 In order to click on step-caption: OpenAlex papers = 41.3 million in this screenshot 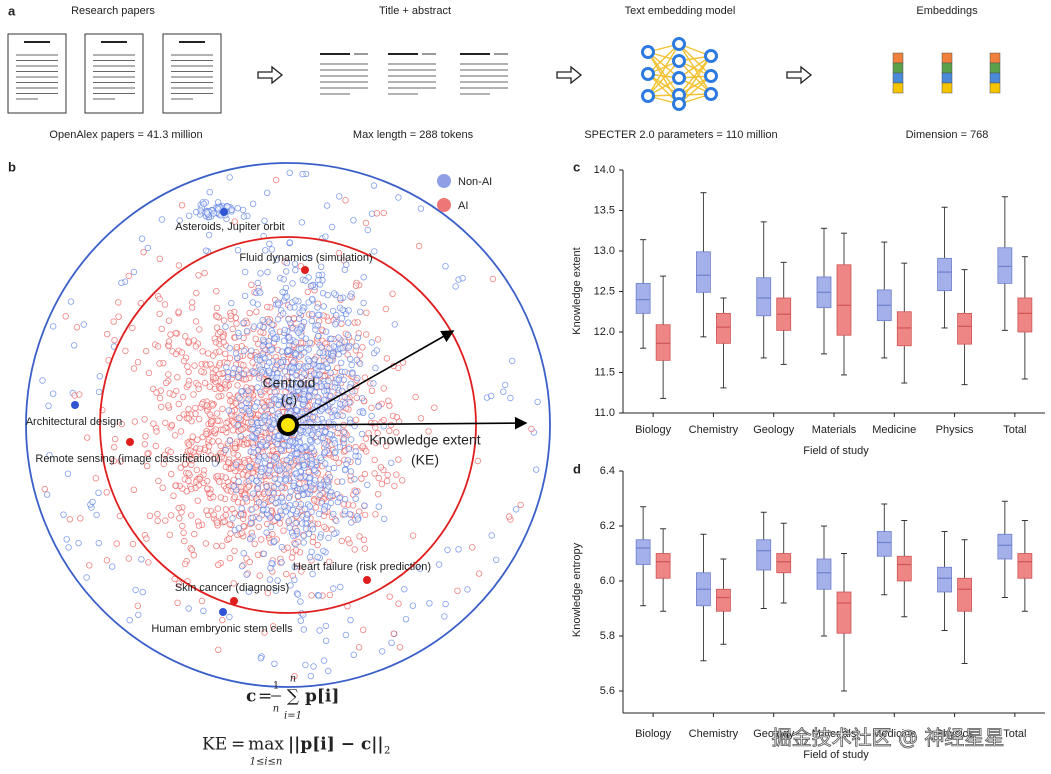, I will do `click(125, 135)`.